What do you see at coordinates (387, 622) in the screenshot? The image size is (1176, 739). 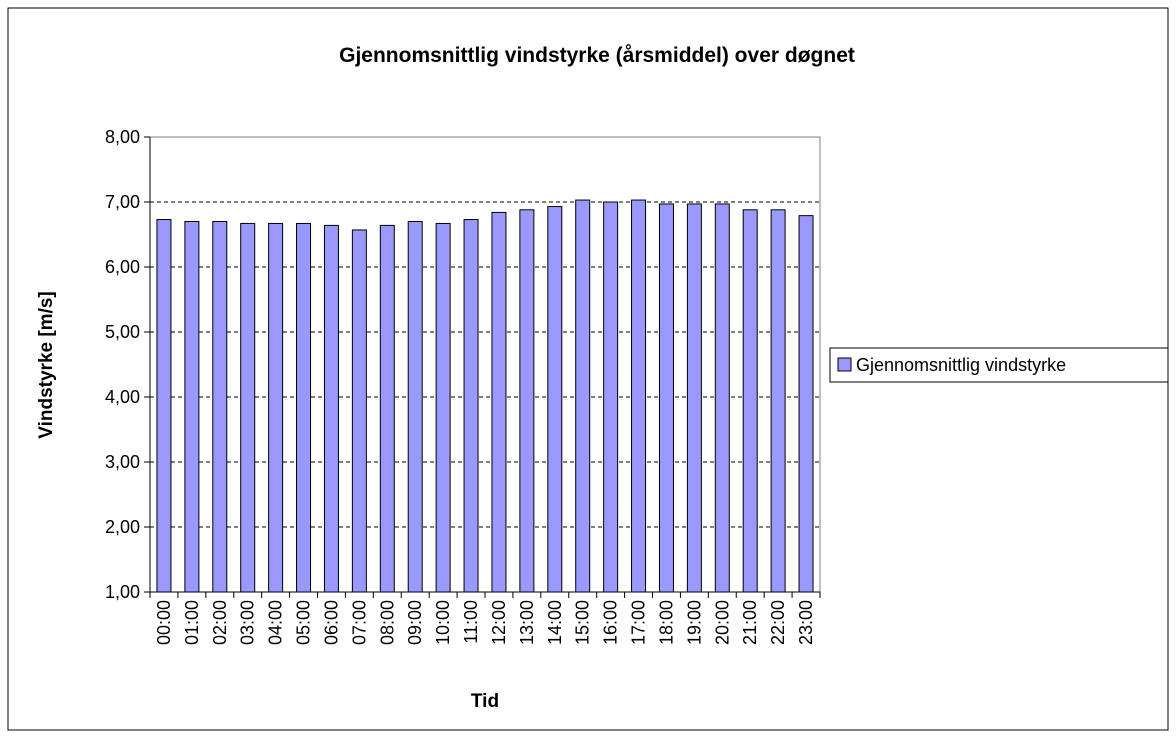 I see `x-tick-label: 08:00` at bounding box center [387, 622].